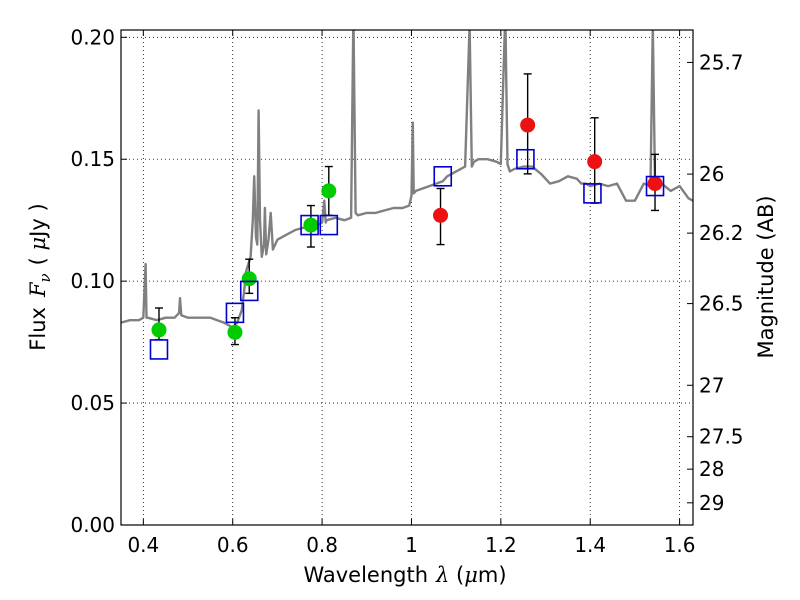 The image size is (800, 600). What do you see at coordinates (92, 37) in the screenshot?
I see `y-tick-label: 0.20` at bounding box center [92, 37].